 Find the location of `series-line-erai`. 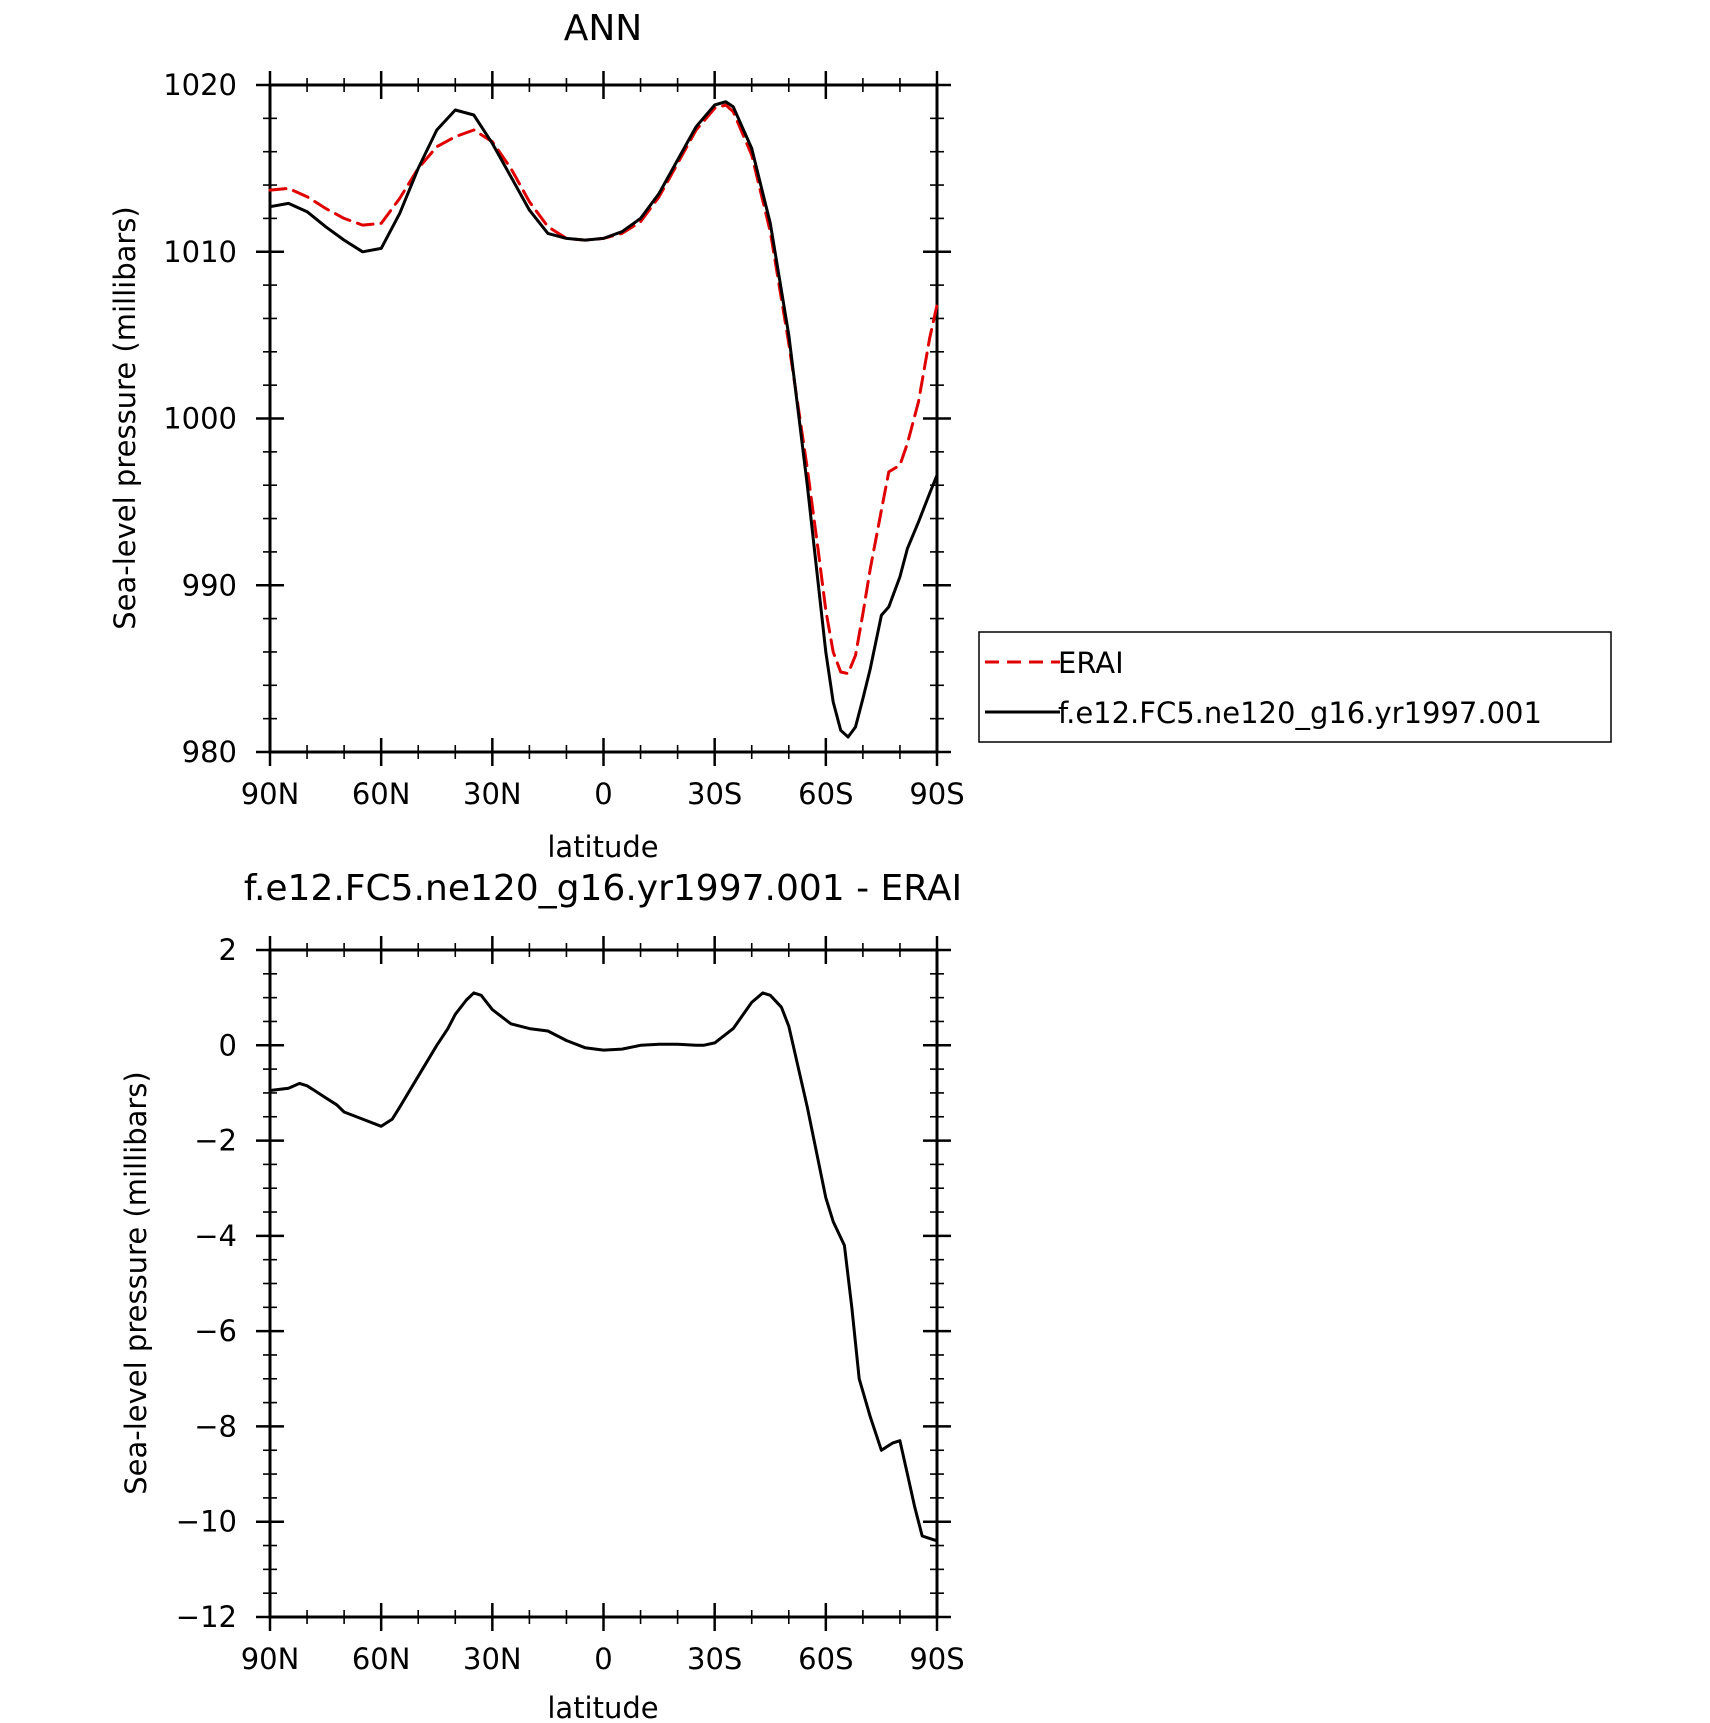

series-line-erai is located at coordinates (603, 389).